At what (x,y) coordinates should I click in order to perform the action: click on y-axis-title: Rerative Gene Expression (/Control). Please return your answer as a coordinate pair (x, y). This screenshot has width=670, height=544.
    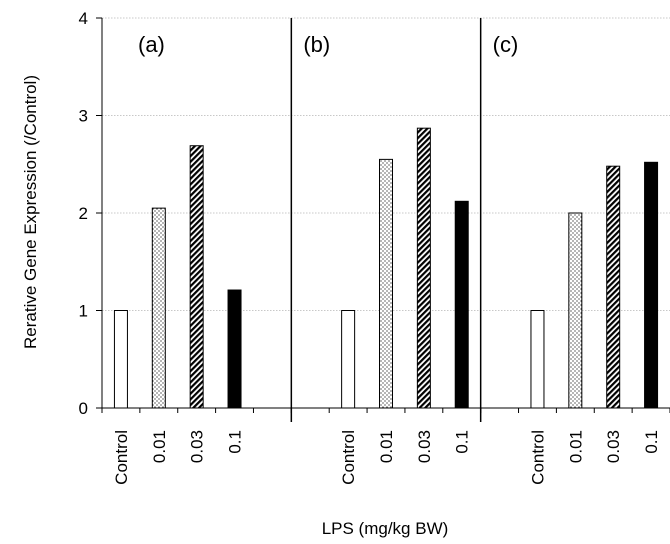
    Looking at the image, I should click on (30, 212).